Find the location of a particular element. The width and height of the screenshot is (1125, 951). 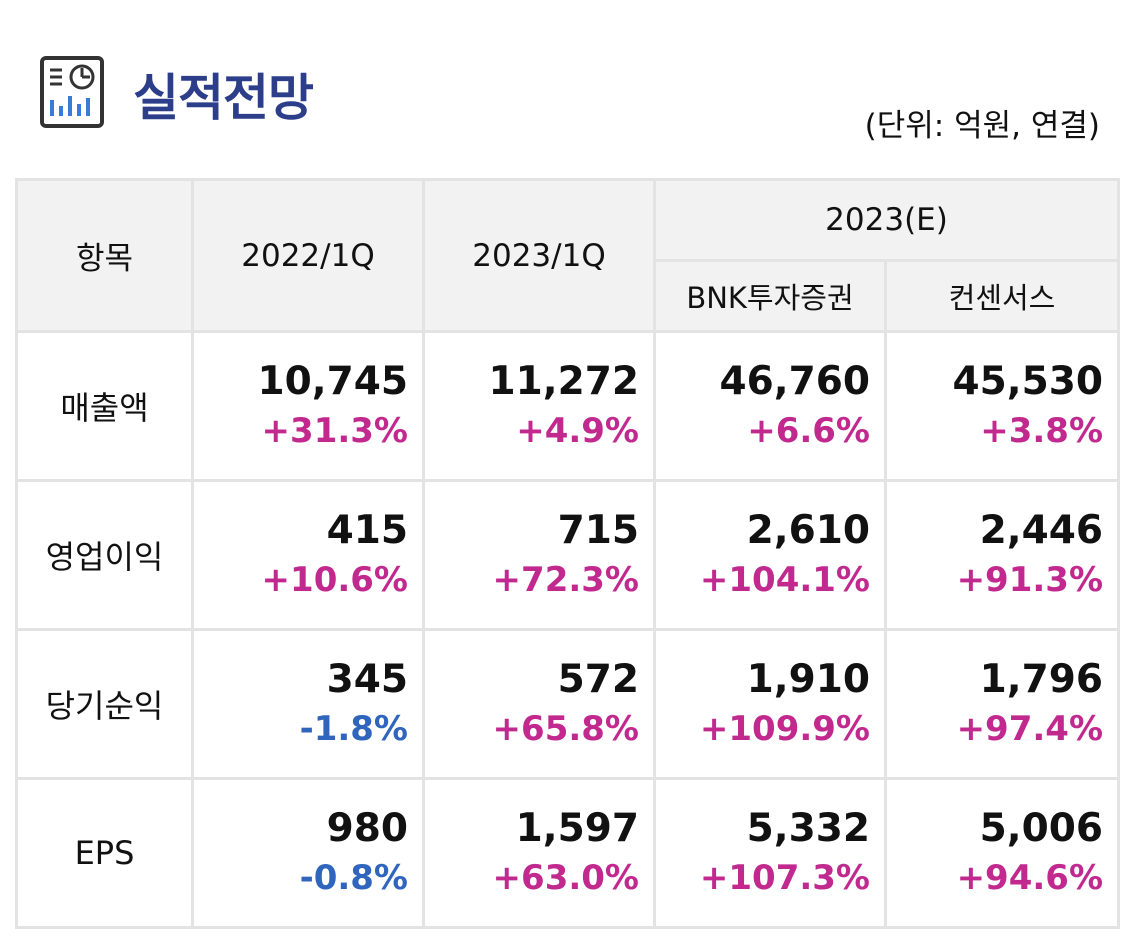

cell-value: 5,332 is located at coordinates (808, 828).